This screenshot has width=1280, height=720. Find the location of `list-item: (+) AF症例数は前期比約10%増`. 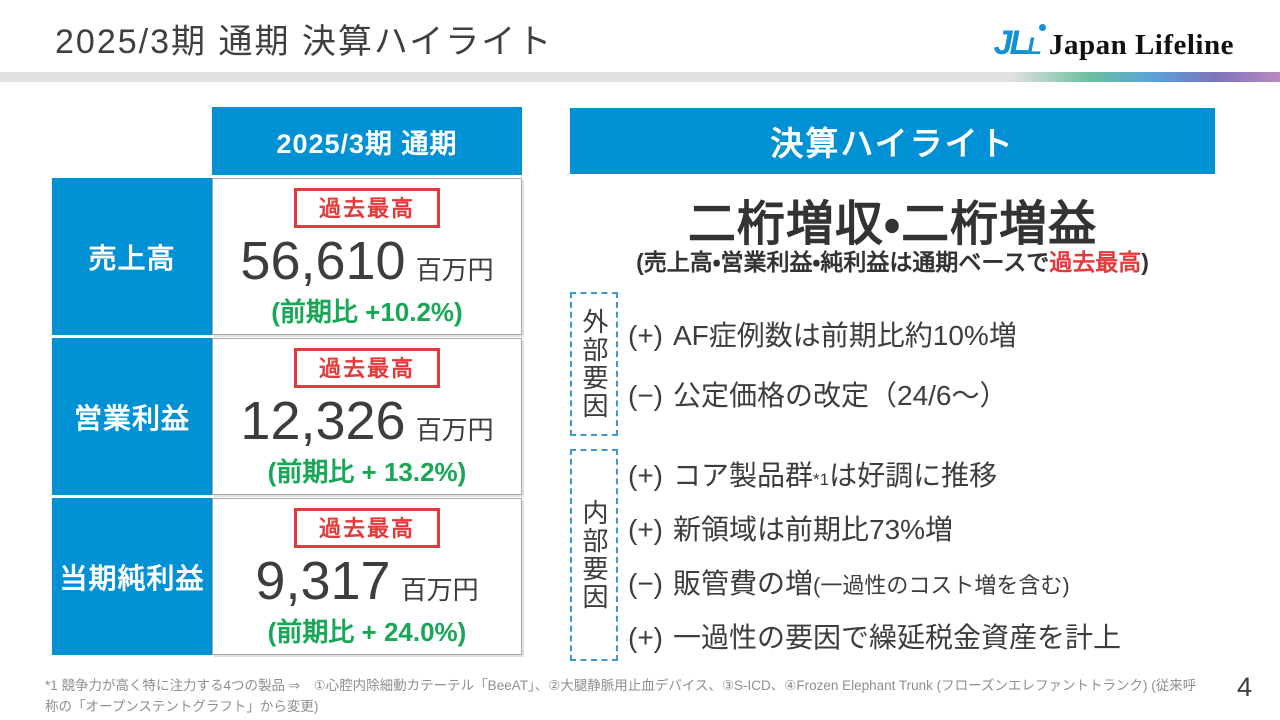

list-item: (+) AF症例数は前期比約10%増 is located at coordinates (822, 335).